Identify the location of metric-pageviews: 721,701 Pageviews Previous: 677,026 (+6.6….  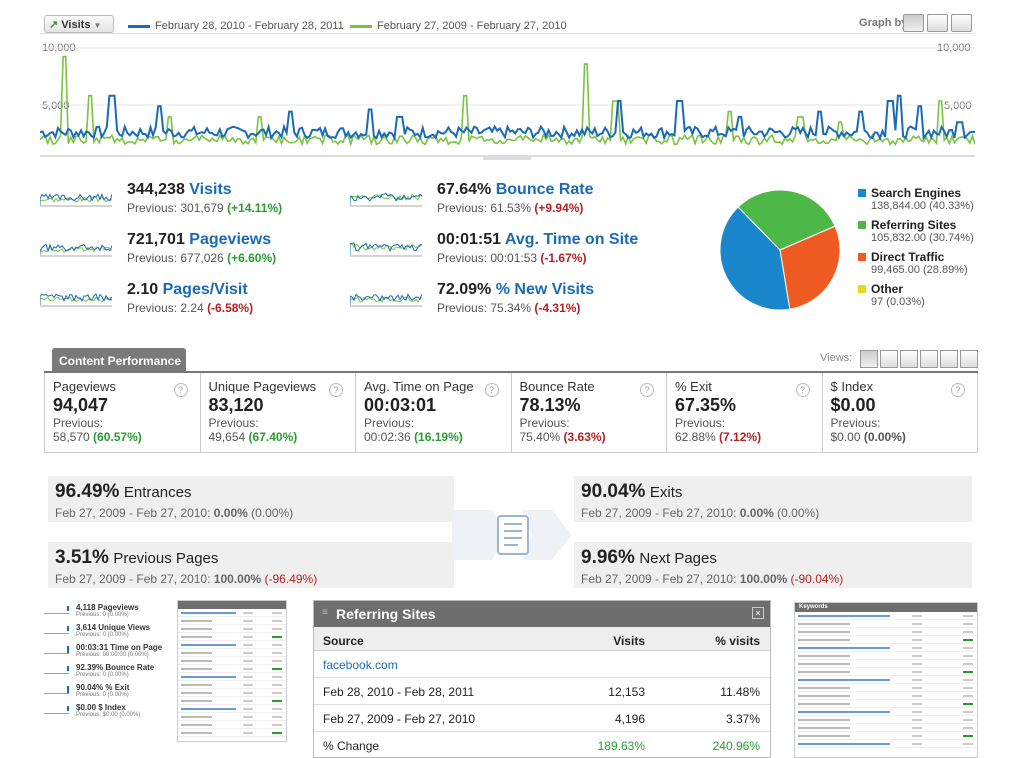
(190, 251).